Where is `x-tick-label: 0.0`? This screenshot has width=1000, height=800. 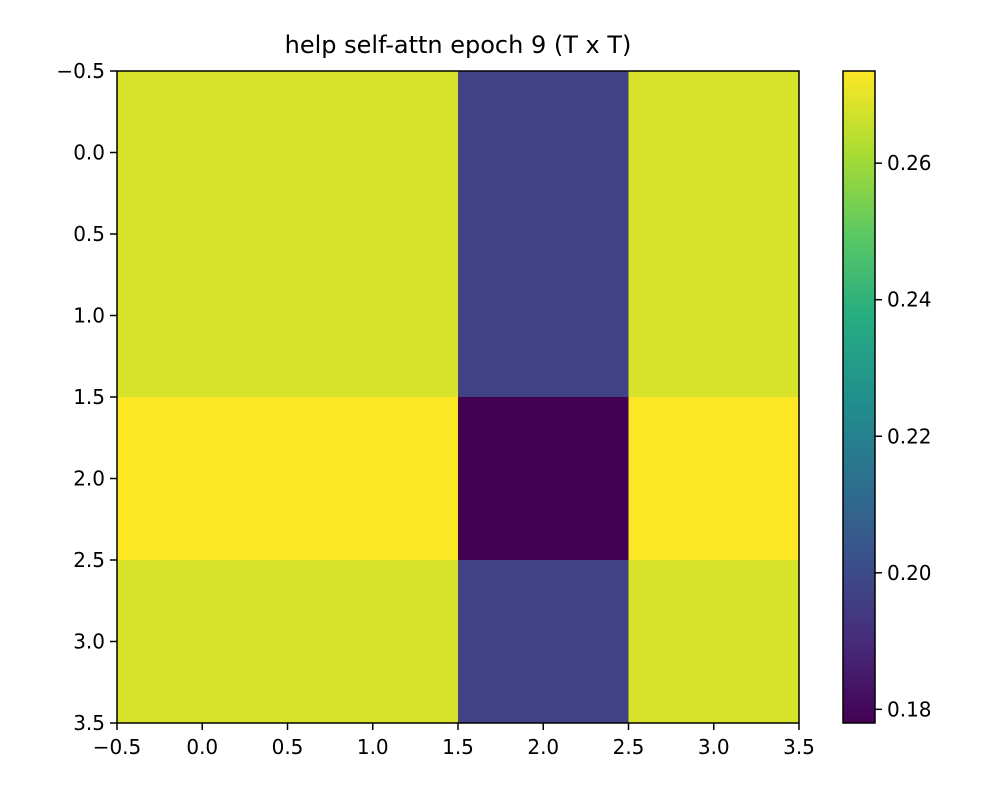
x-tick-label: 0.0 is located at coordinates (202, 747).